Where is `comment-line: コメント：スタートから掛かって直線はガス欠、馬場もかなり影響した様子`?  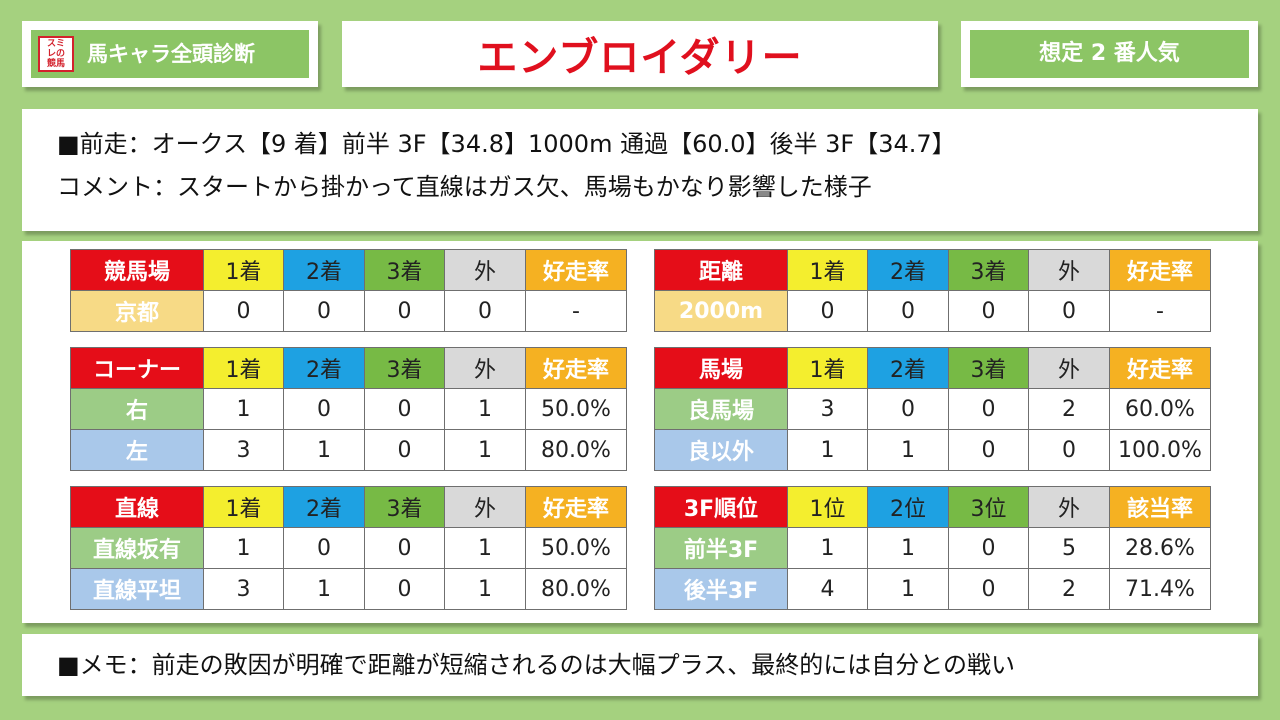 comment-line: コメント：スタートから掛かって直線はガス欠、馬場もかなり影響した様子 is located at coordinates (464, 187).